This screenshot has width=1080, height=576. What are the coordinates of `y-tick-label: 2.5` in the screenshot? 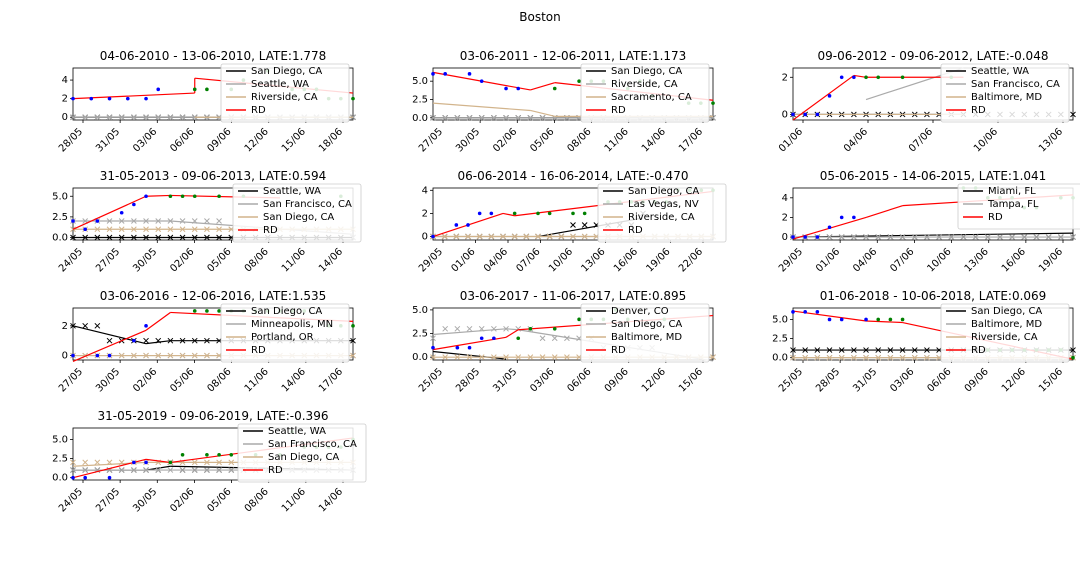 It's located at (420, 334).